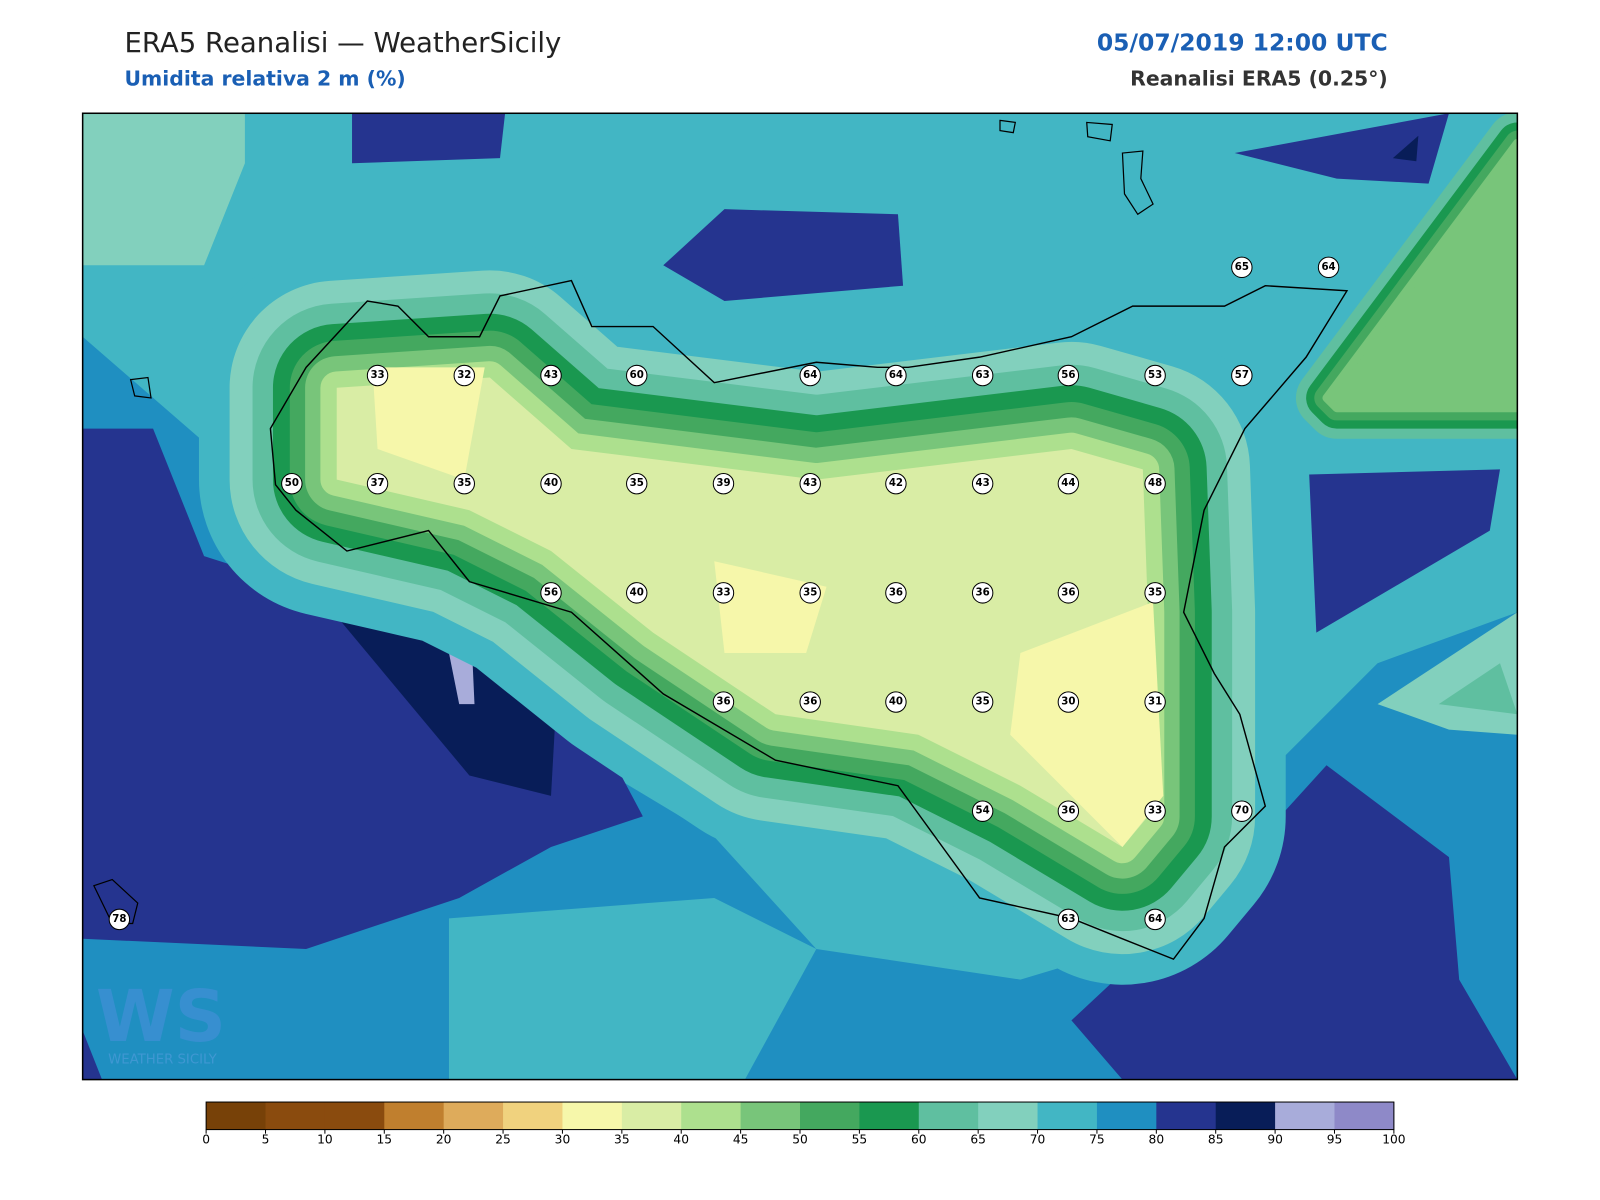  I want to click on colorbar-tick-label: 35, so click(622, 1139).